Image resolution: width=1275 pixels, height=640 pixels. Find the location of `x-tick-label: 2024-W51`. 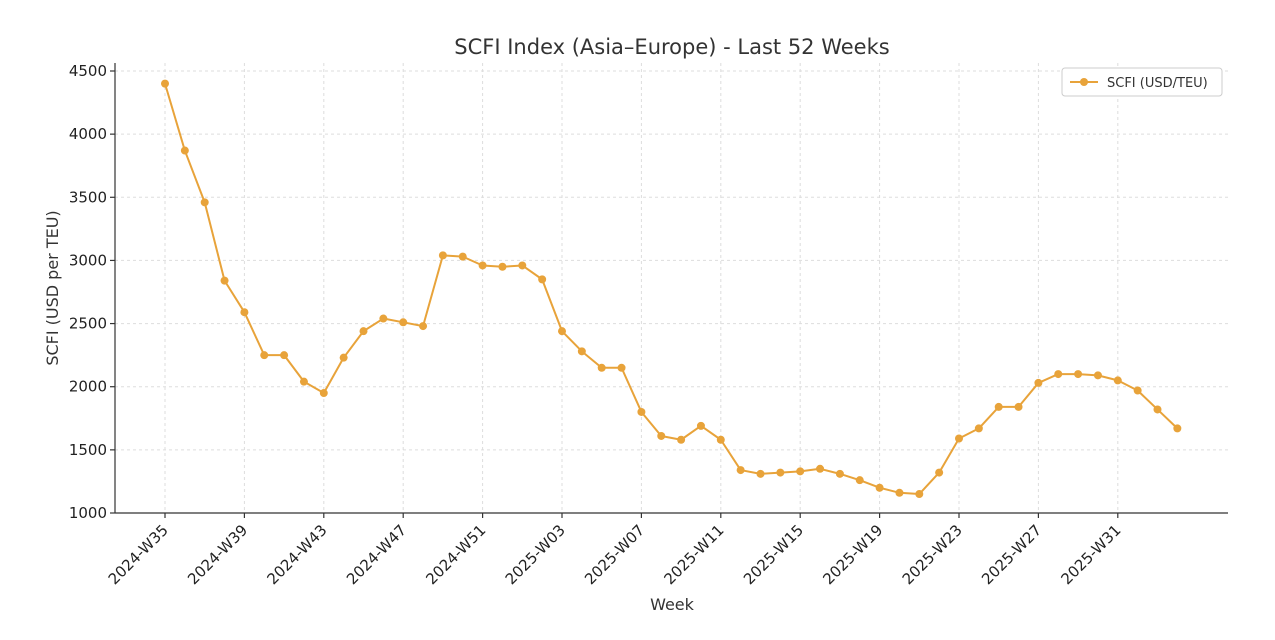

x-tick-label: 2024-W51 is located at coordinates (455, 554).